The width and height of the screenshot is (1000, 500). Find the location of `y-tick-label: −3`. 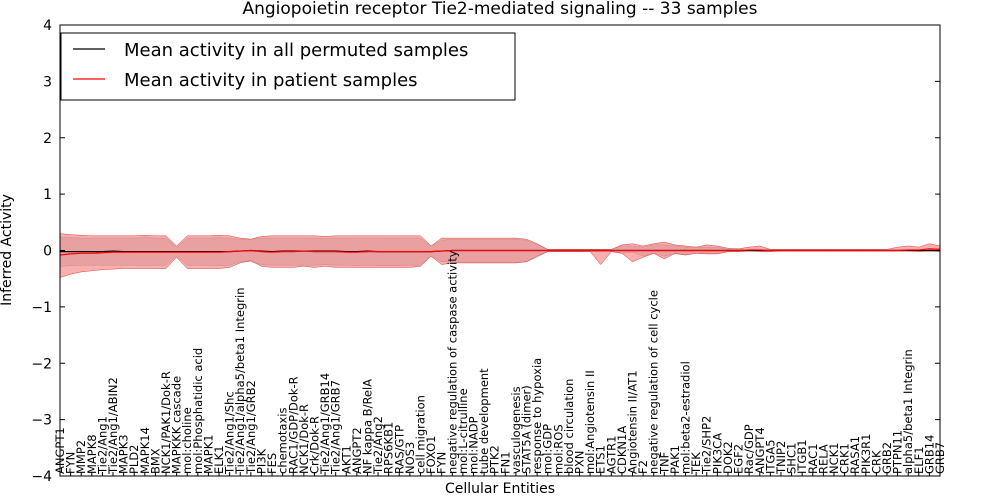

y-tick-label: −3 is located at coordinates (41, 421).